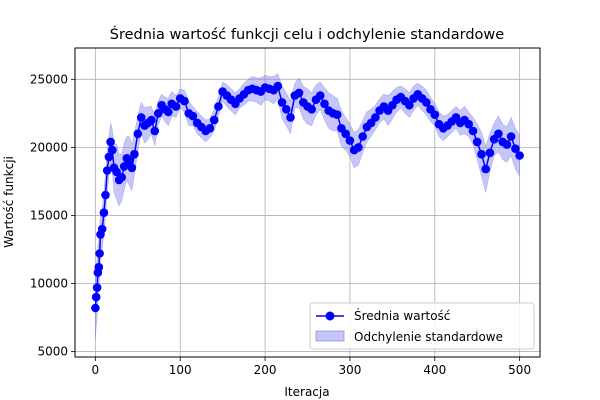 This screenshot has width=600, height=400. I want to click on legend-band-swatch, so click(330, 336).